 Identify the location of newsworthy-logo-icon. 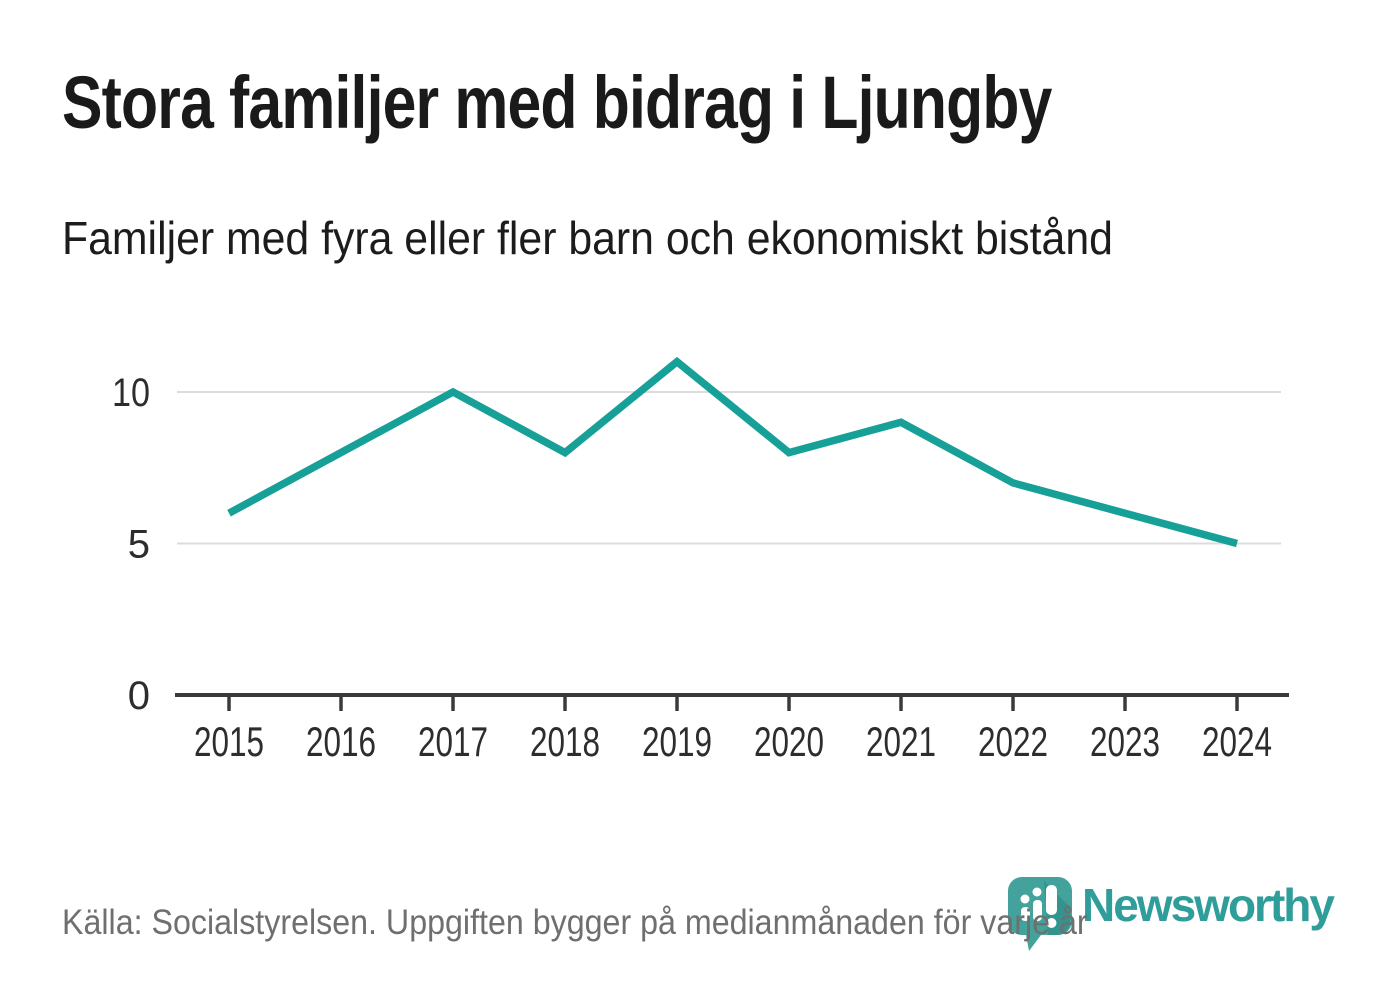
(1040, 914).